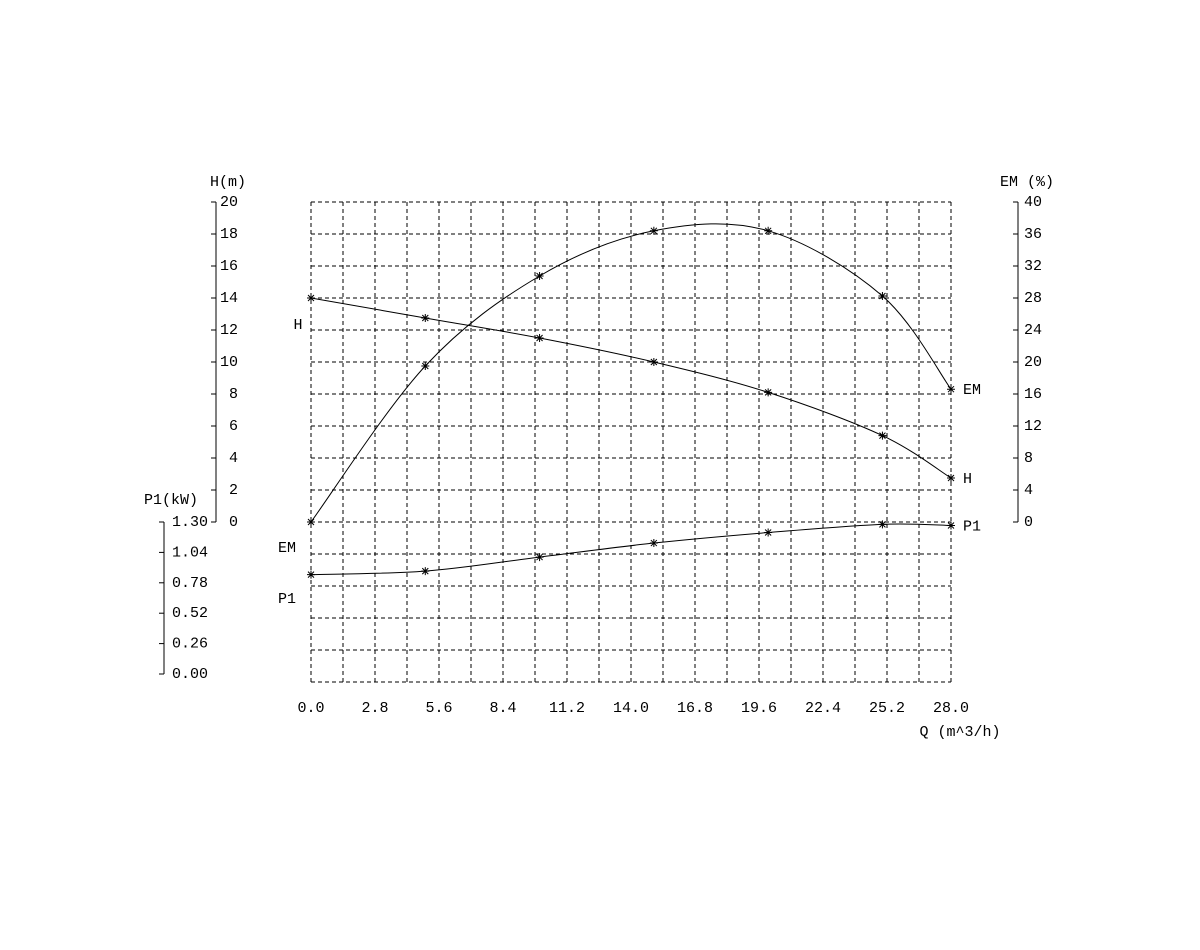 The image size is (1200, 950). I want to click on x-tick-label: 28.0, so click(951, 708).